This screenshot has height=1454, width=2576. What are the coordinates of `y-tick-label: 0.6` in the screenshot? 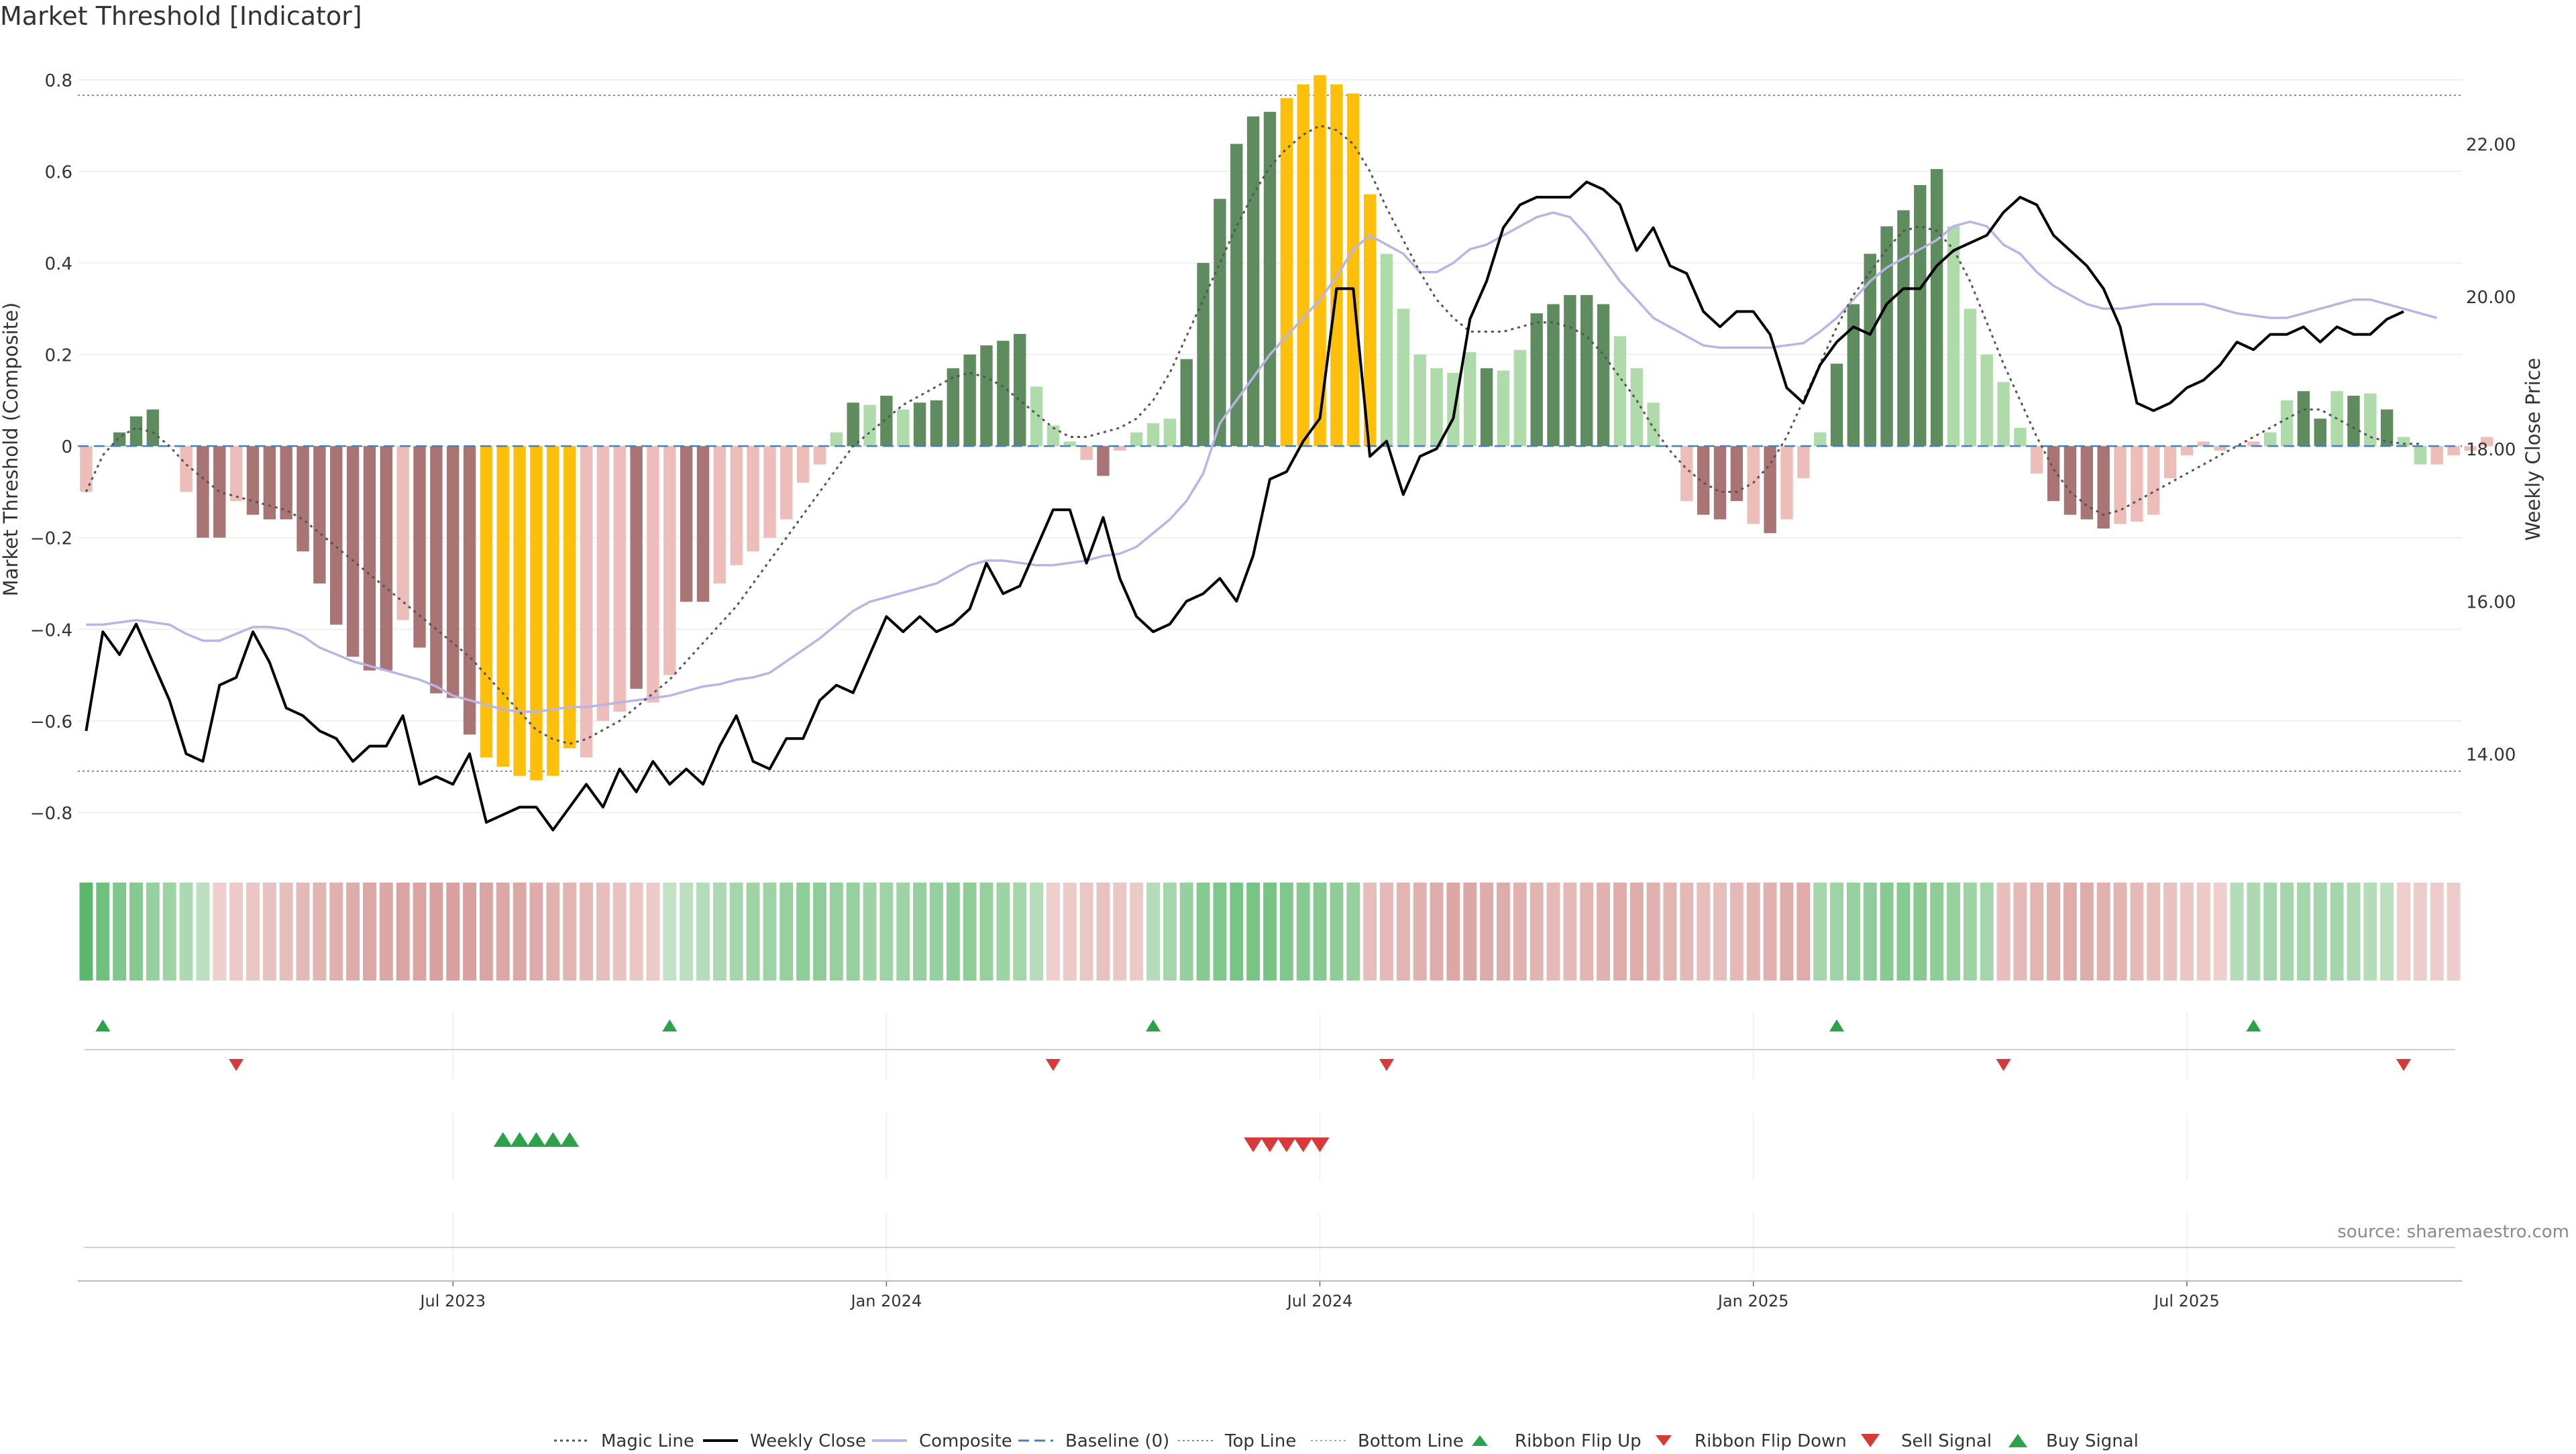 It's located at (58, 173).